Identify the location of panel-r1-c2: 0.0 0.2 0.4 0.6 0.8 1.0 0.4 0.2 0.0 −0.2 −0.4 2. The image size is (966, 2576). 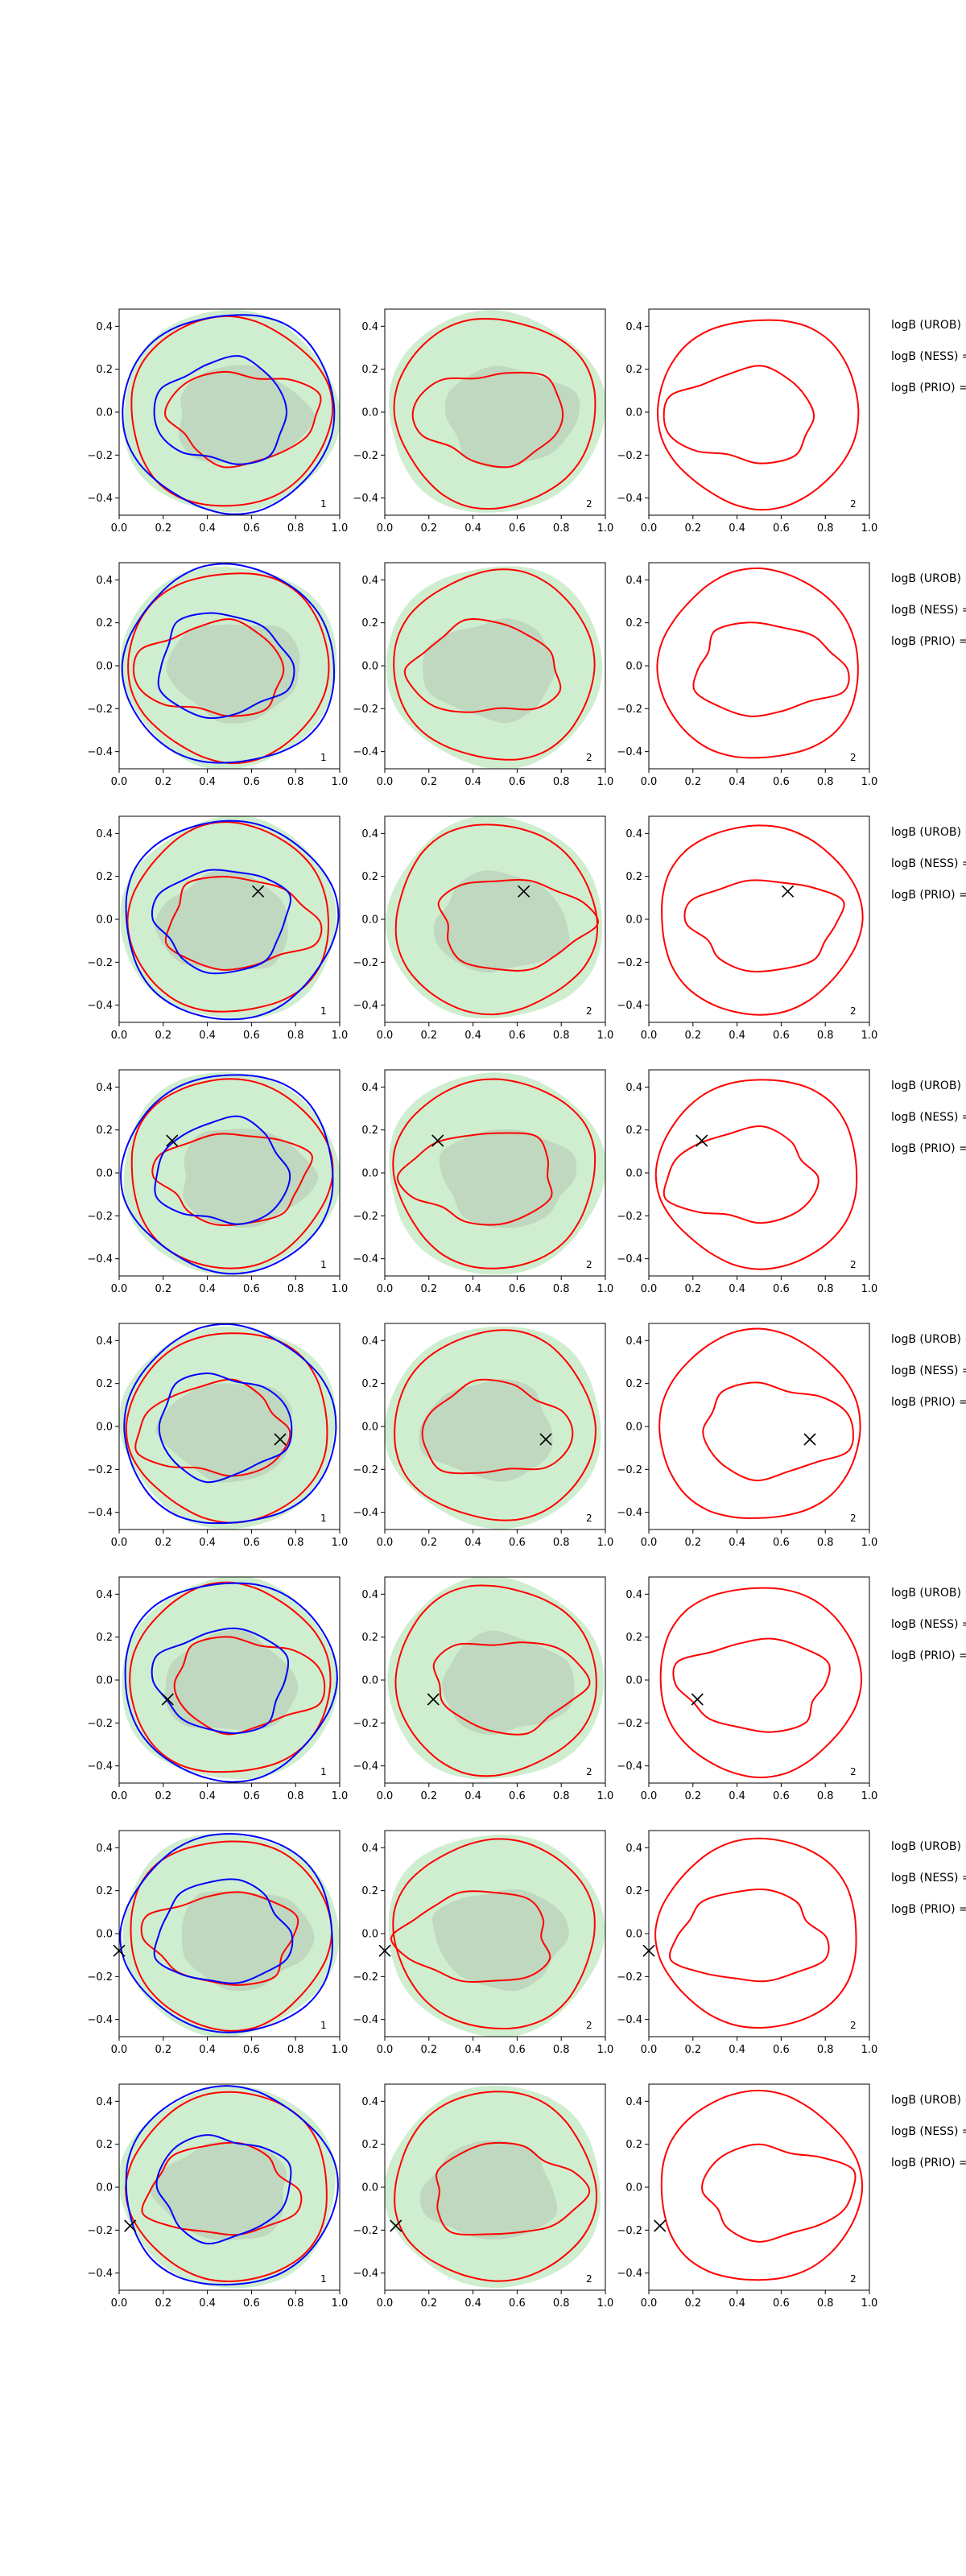
(483, 422).